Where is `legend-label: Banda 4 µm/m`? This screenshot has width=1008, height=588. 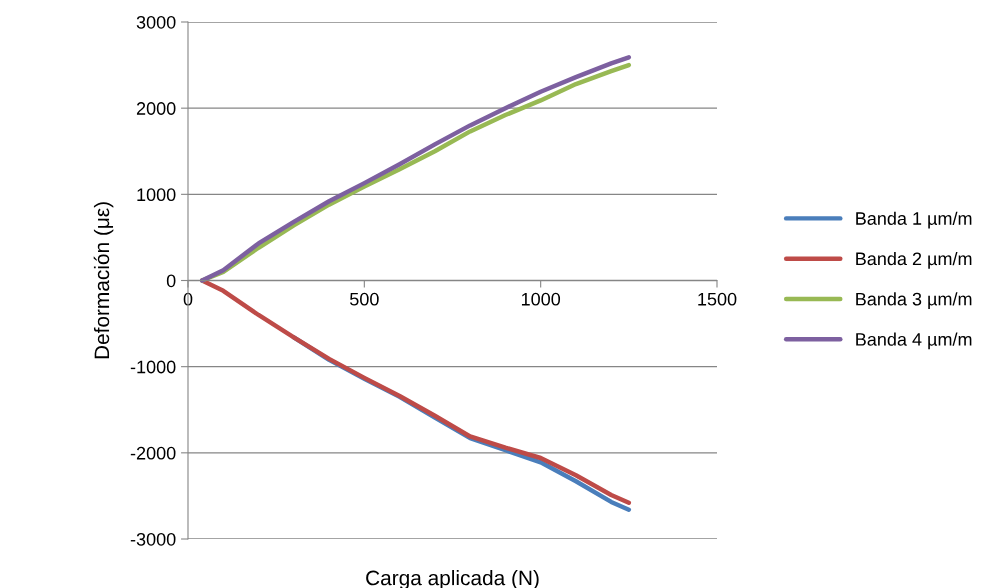 legend-label: Banda 4 µm/m is located at coordinates (914, 341).